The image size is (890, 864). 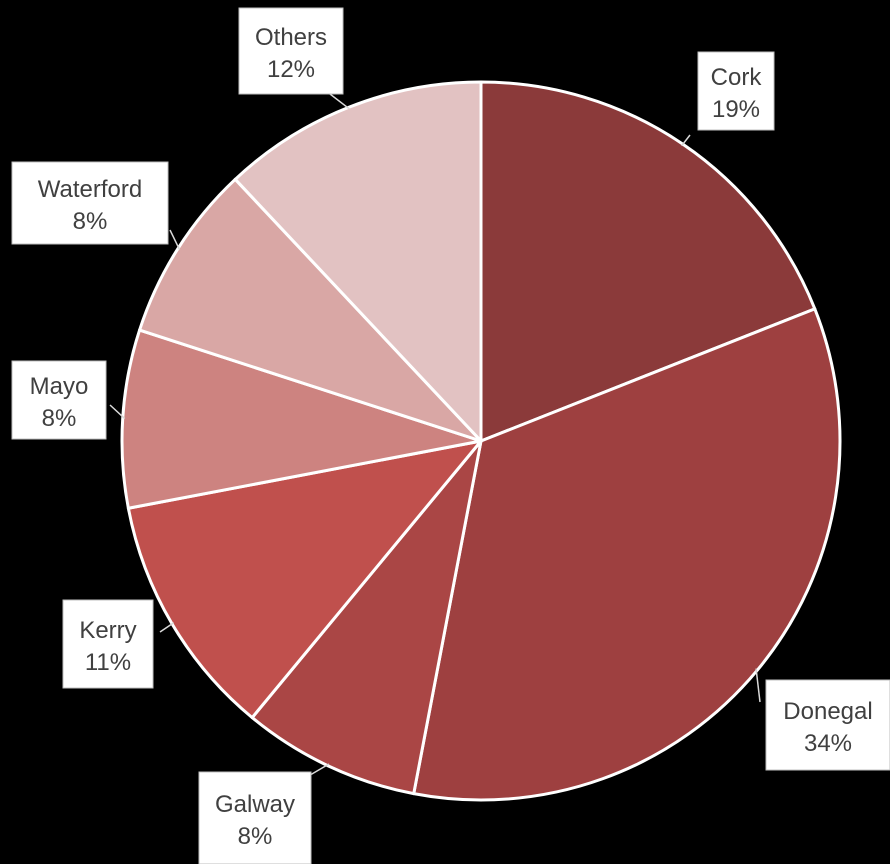 What do you see at coordinates (736, 109) in the screenshot?
I see `data-label-value: 19%` at bounding box center [736, 109].